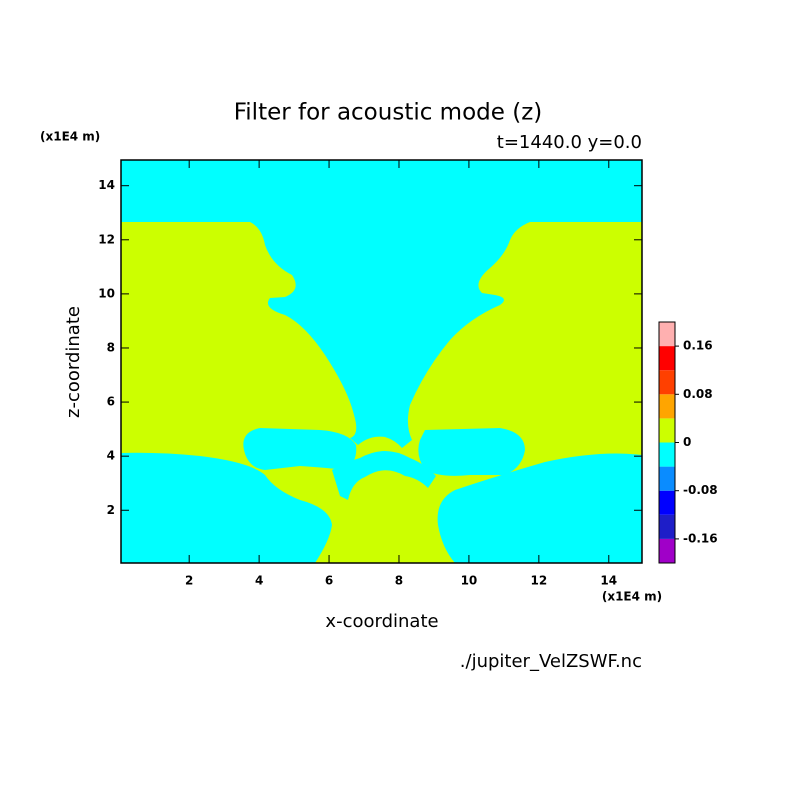 This screenshot has height=804, width=804. What do you see at coordinates (469, 581) in the screenshot?
I see `x-tick-label: 10` at bounding box center [469, 581].